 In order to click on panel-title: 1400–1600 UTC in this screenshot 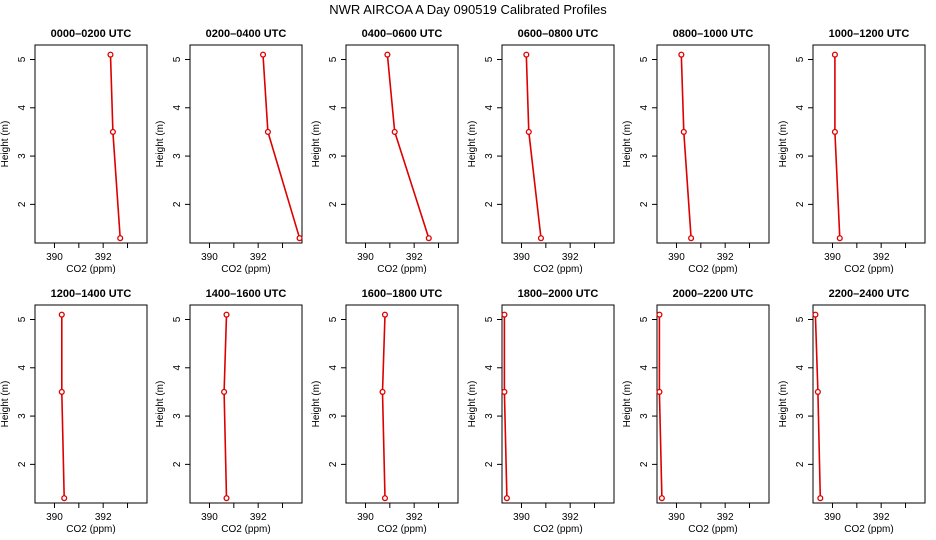, I will do `click(246, 294)`.